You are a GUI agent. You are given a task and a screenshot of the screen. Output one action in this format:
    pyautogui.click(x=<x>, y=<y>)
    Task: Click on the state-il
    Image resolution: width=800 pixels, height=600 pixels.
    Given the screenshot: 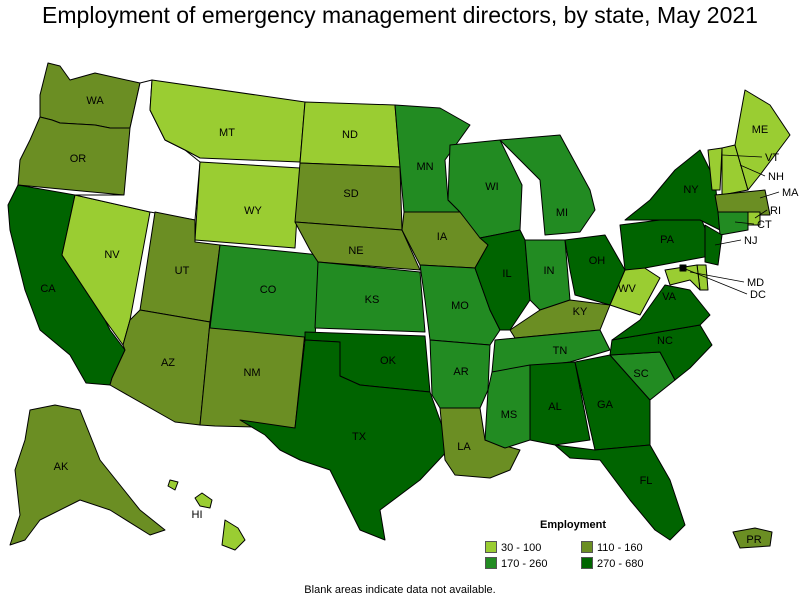 What is the action you would take?
    pyautogui.click(x=502, y=280)
    